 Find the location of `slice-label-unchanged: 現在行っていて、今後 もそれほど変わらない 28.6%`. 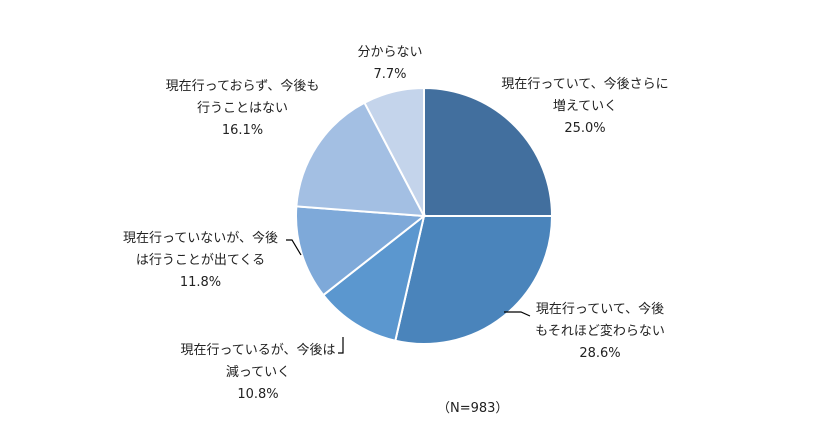

slice-label-unchanged: 現在行っていて、今後 もそれほど変わらない 28.6% is located at coordinates (600, 332).